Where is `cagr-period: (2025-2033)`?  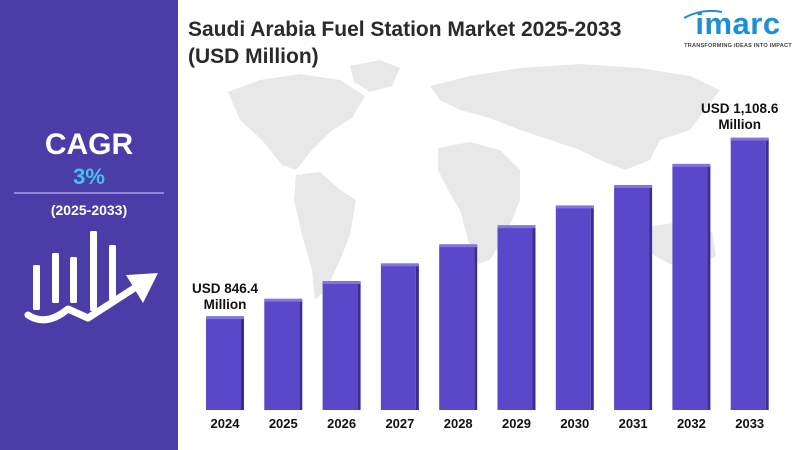
cagr-period: (2025-2033) is located at coordinates (89, 210).